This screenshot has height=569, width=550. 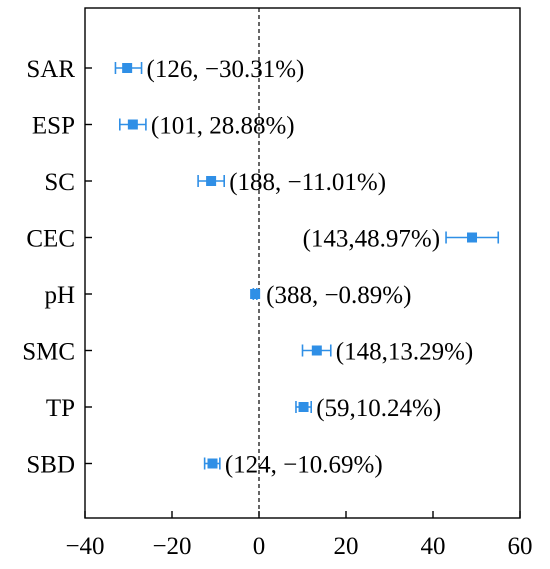 I want to click on point-group-ph: (388, −0.89%), so click(x=330, y=295).